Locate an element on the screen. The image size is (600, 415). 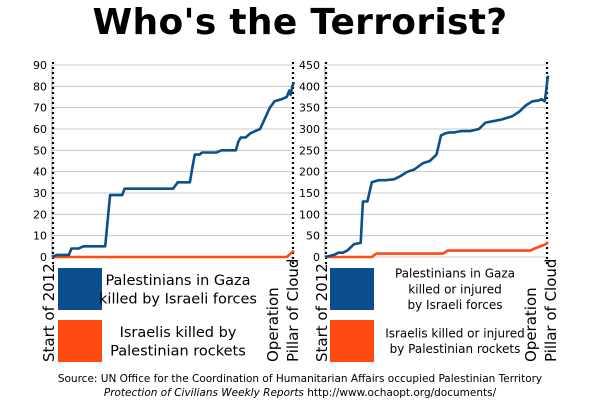
y-tick-label: 70 is located at coordinates (40, 108).